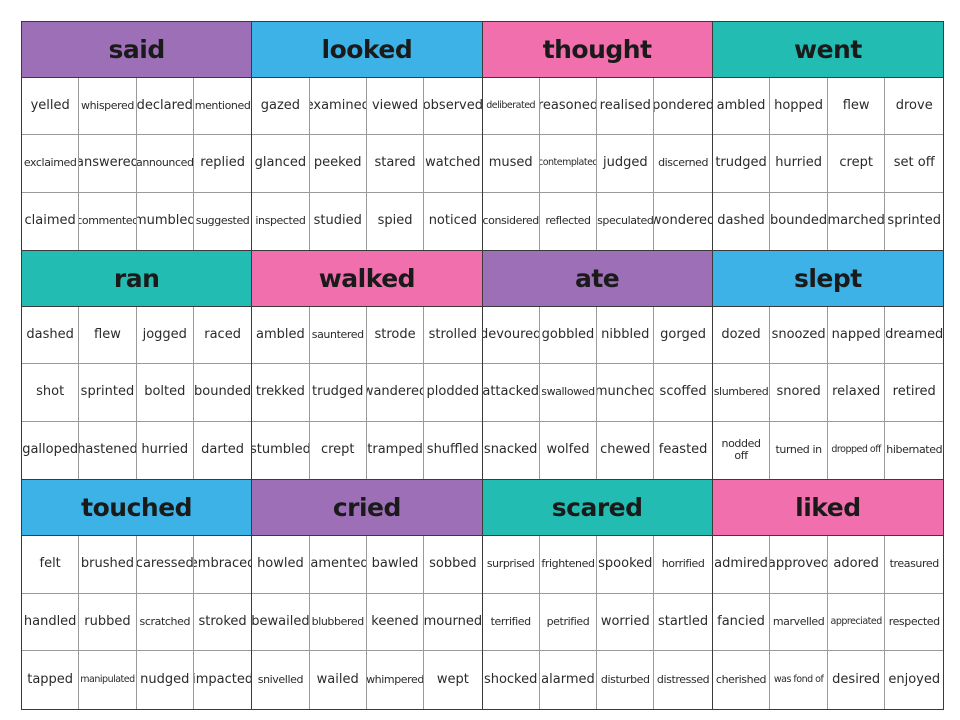  Describe the element at coordinates (683, 220) in the screenshot. I see `word-cell: wondered` at that location.